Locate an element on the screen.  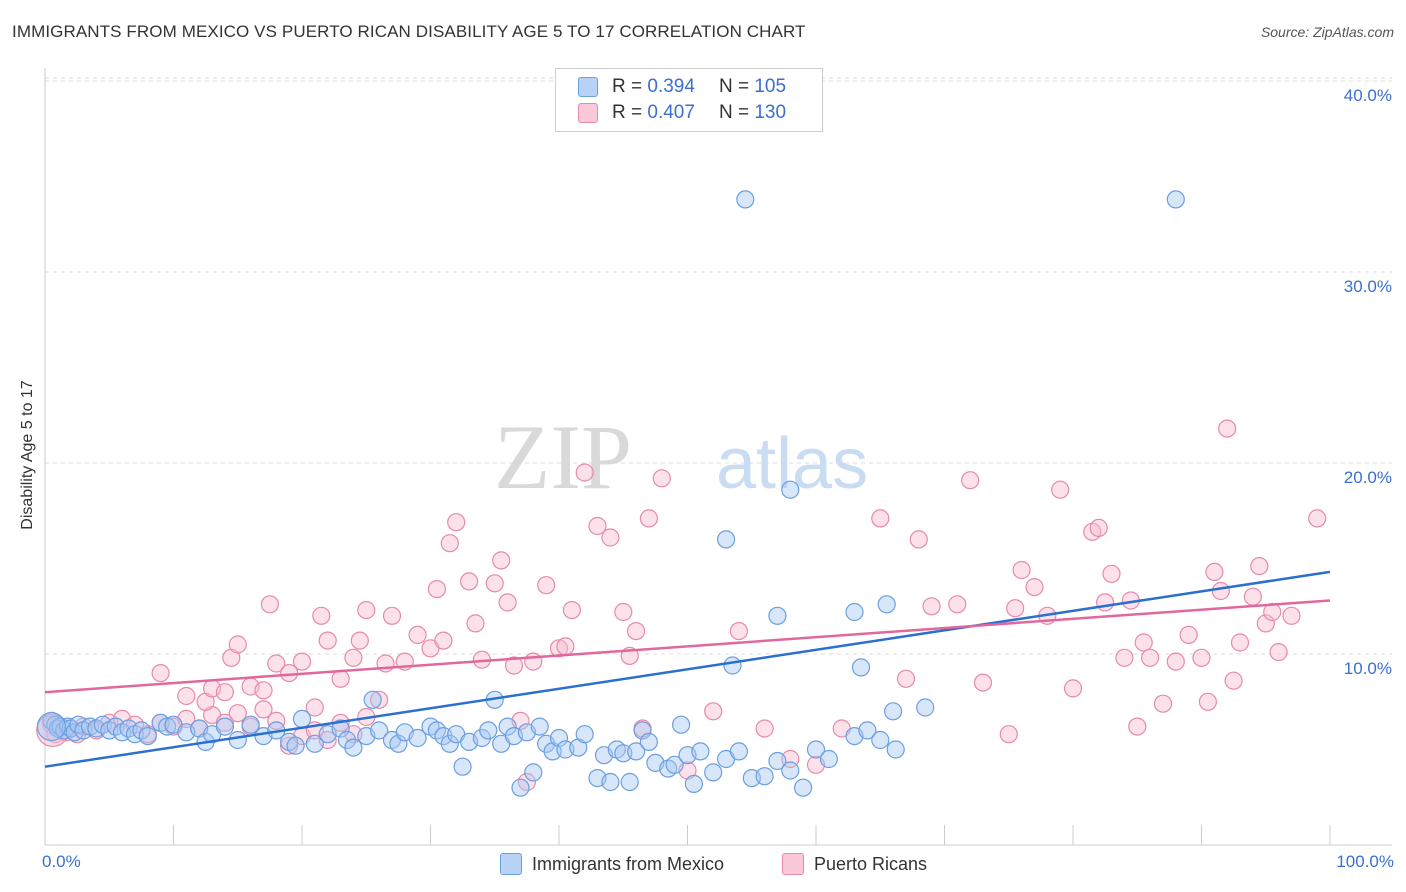
legend-r-value: 0.394 is located at coordinates (671, 86).